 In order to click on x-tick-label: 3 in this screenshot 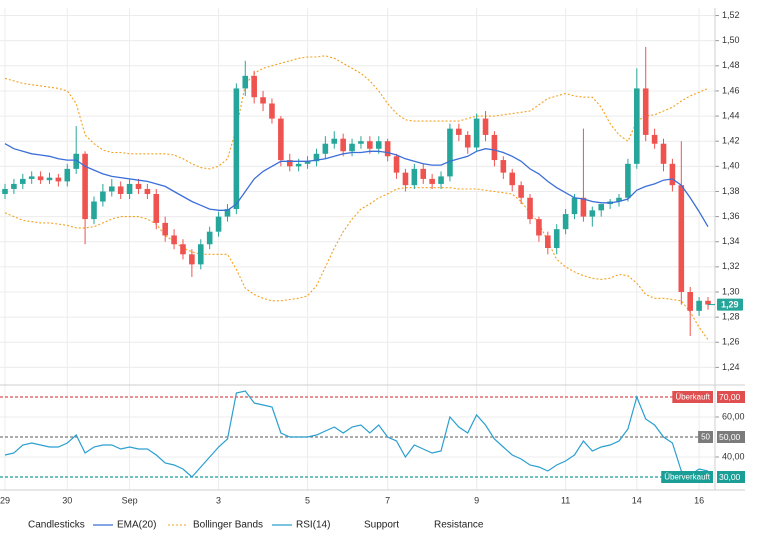, I will do `click(218, 500)`.